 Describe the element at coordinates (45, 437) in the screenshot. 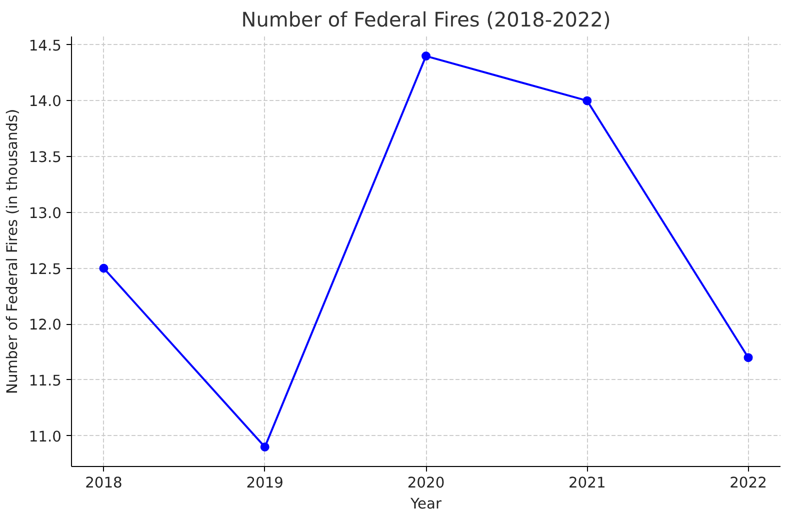

I see `y-tick-label: 11.0` at that location.